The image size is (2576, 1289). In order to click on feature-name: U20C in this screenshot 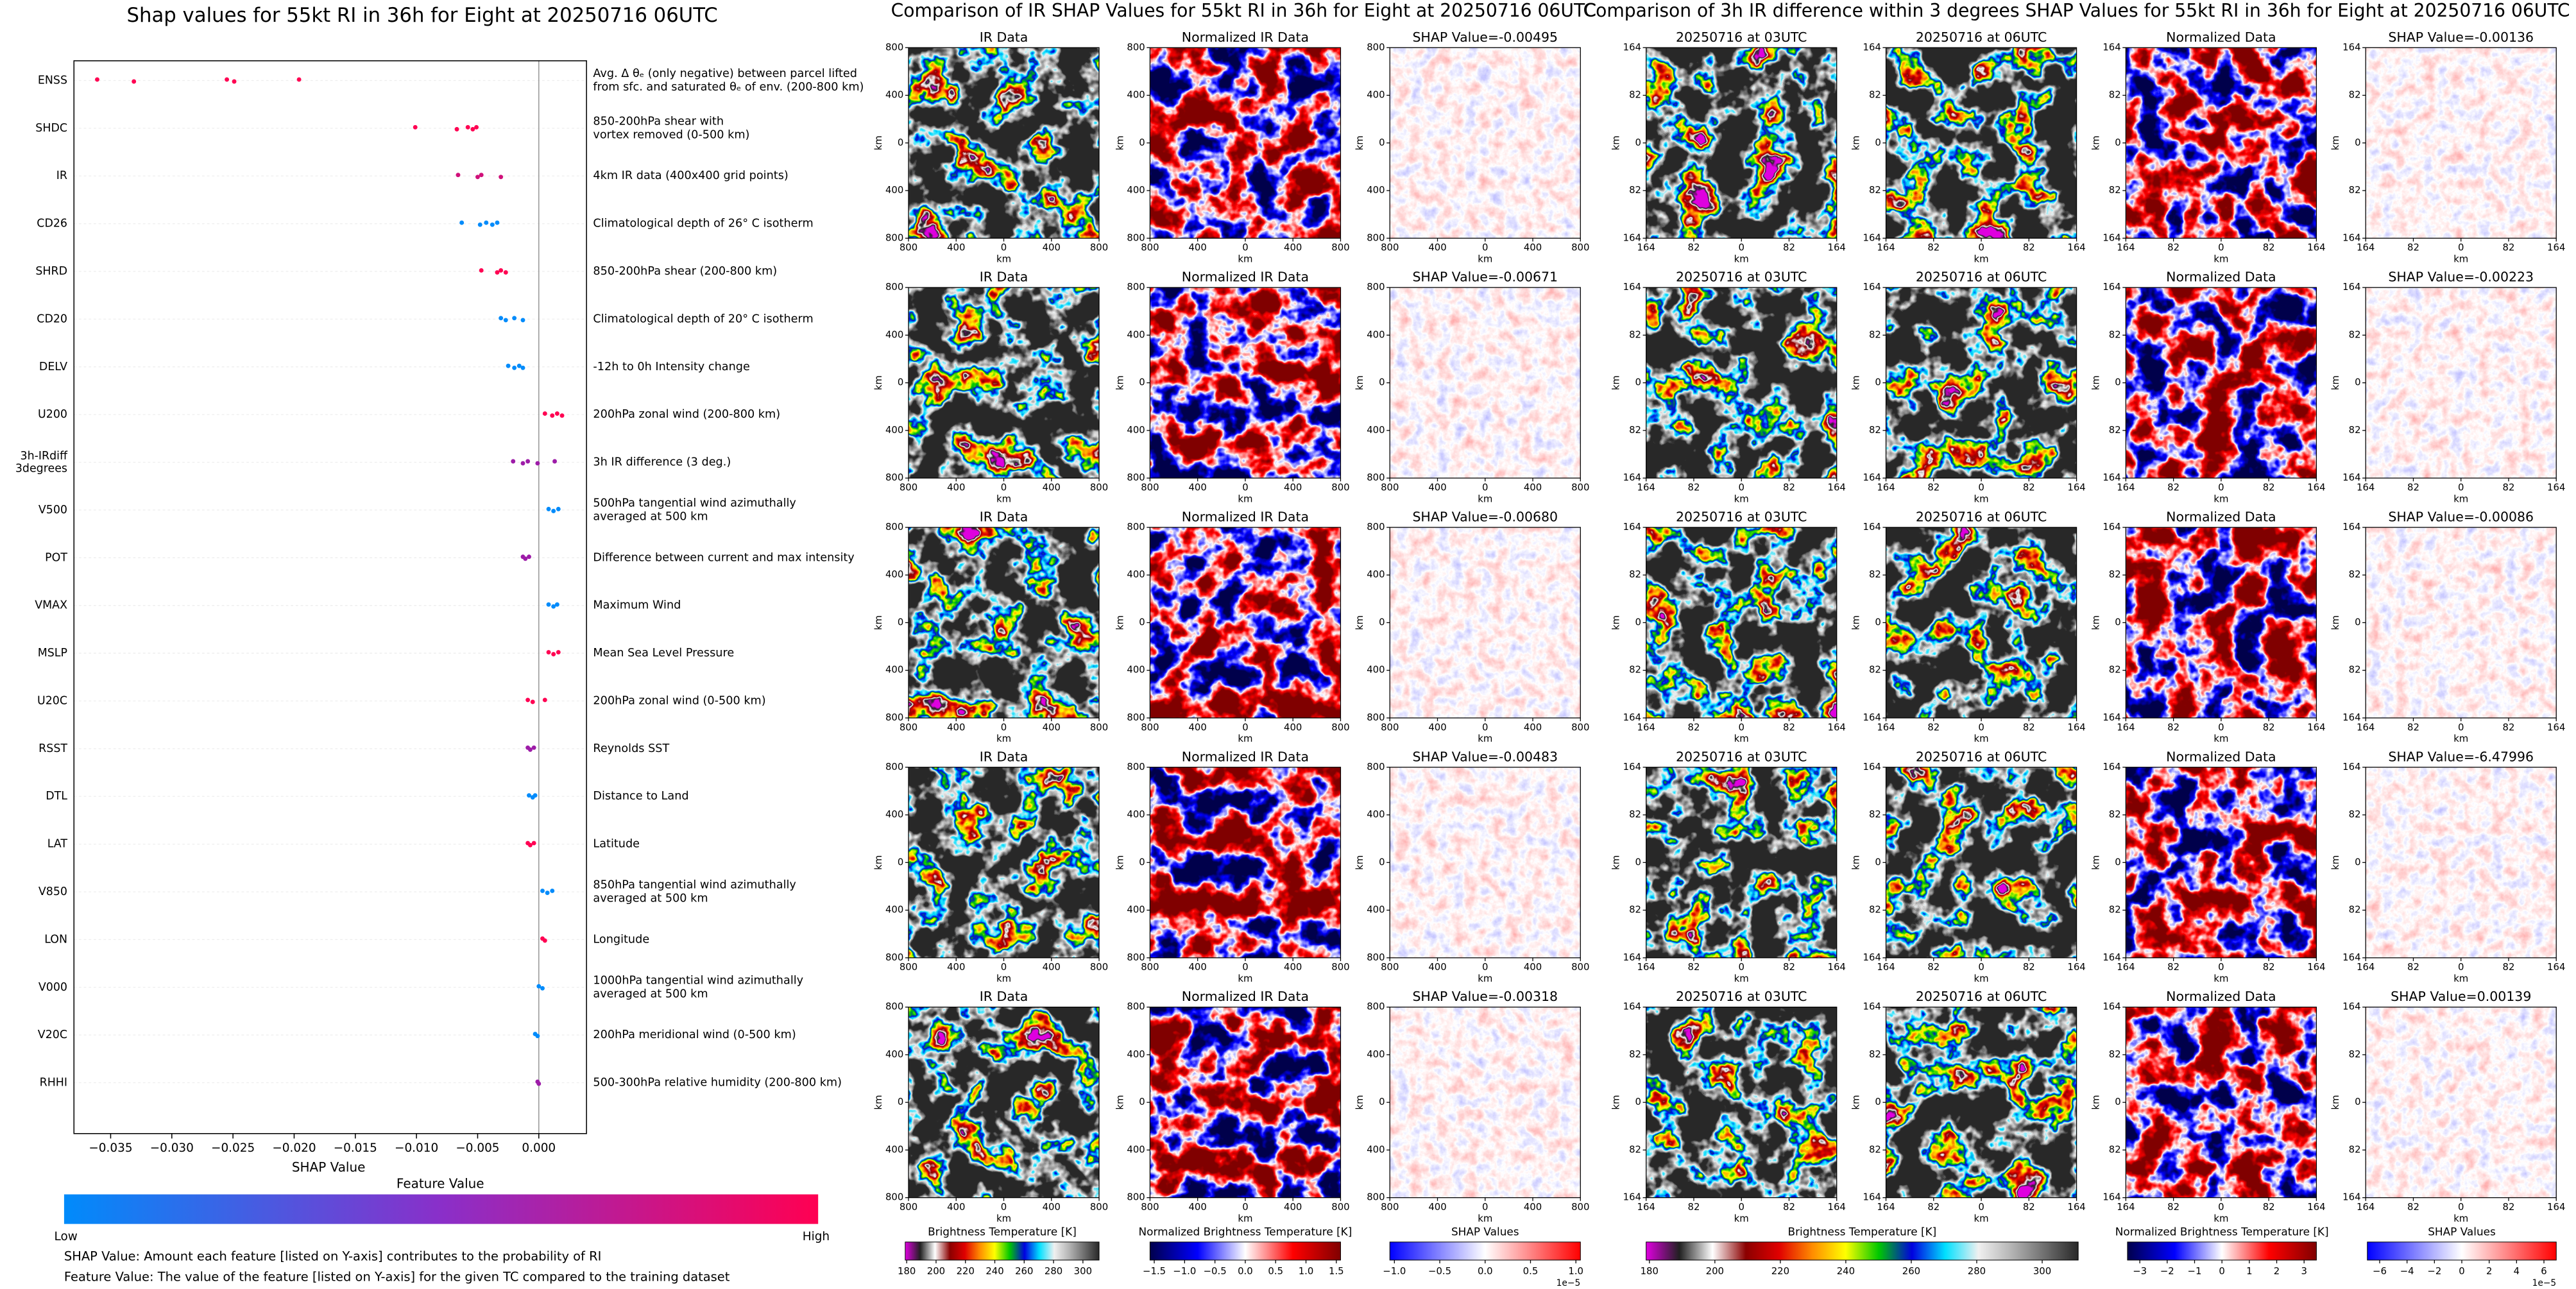, I will do `click(52, 701)`.